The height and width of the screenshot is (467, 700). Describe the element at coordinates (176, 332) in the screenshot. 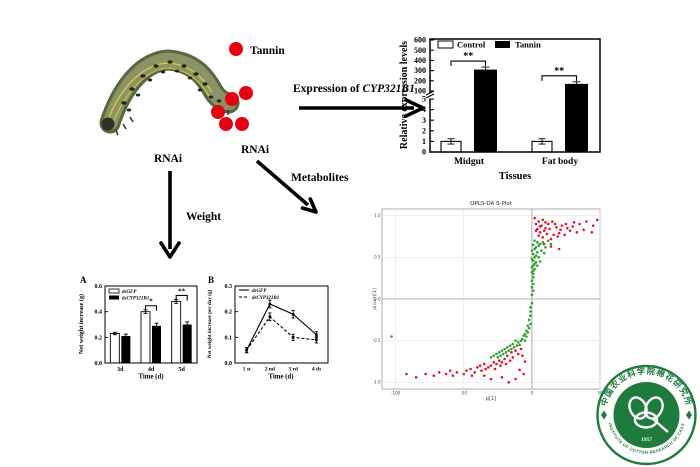

I see `dsGFP-bar` at that location.